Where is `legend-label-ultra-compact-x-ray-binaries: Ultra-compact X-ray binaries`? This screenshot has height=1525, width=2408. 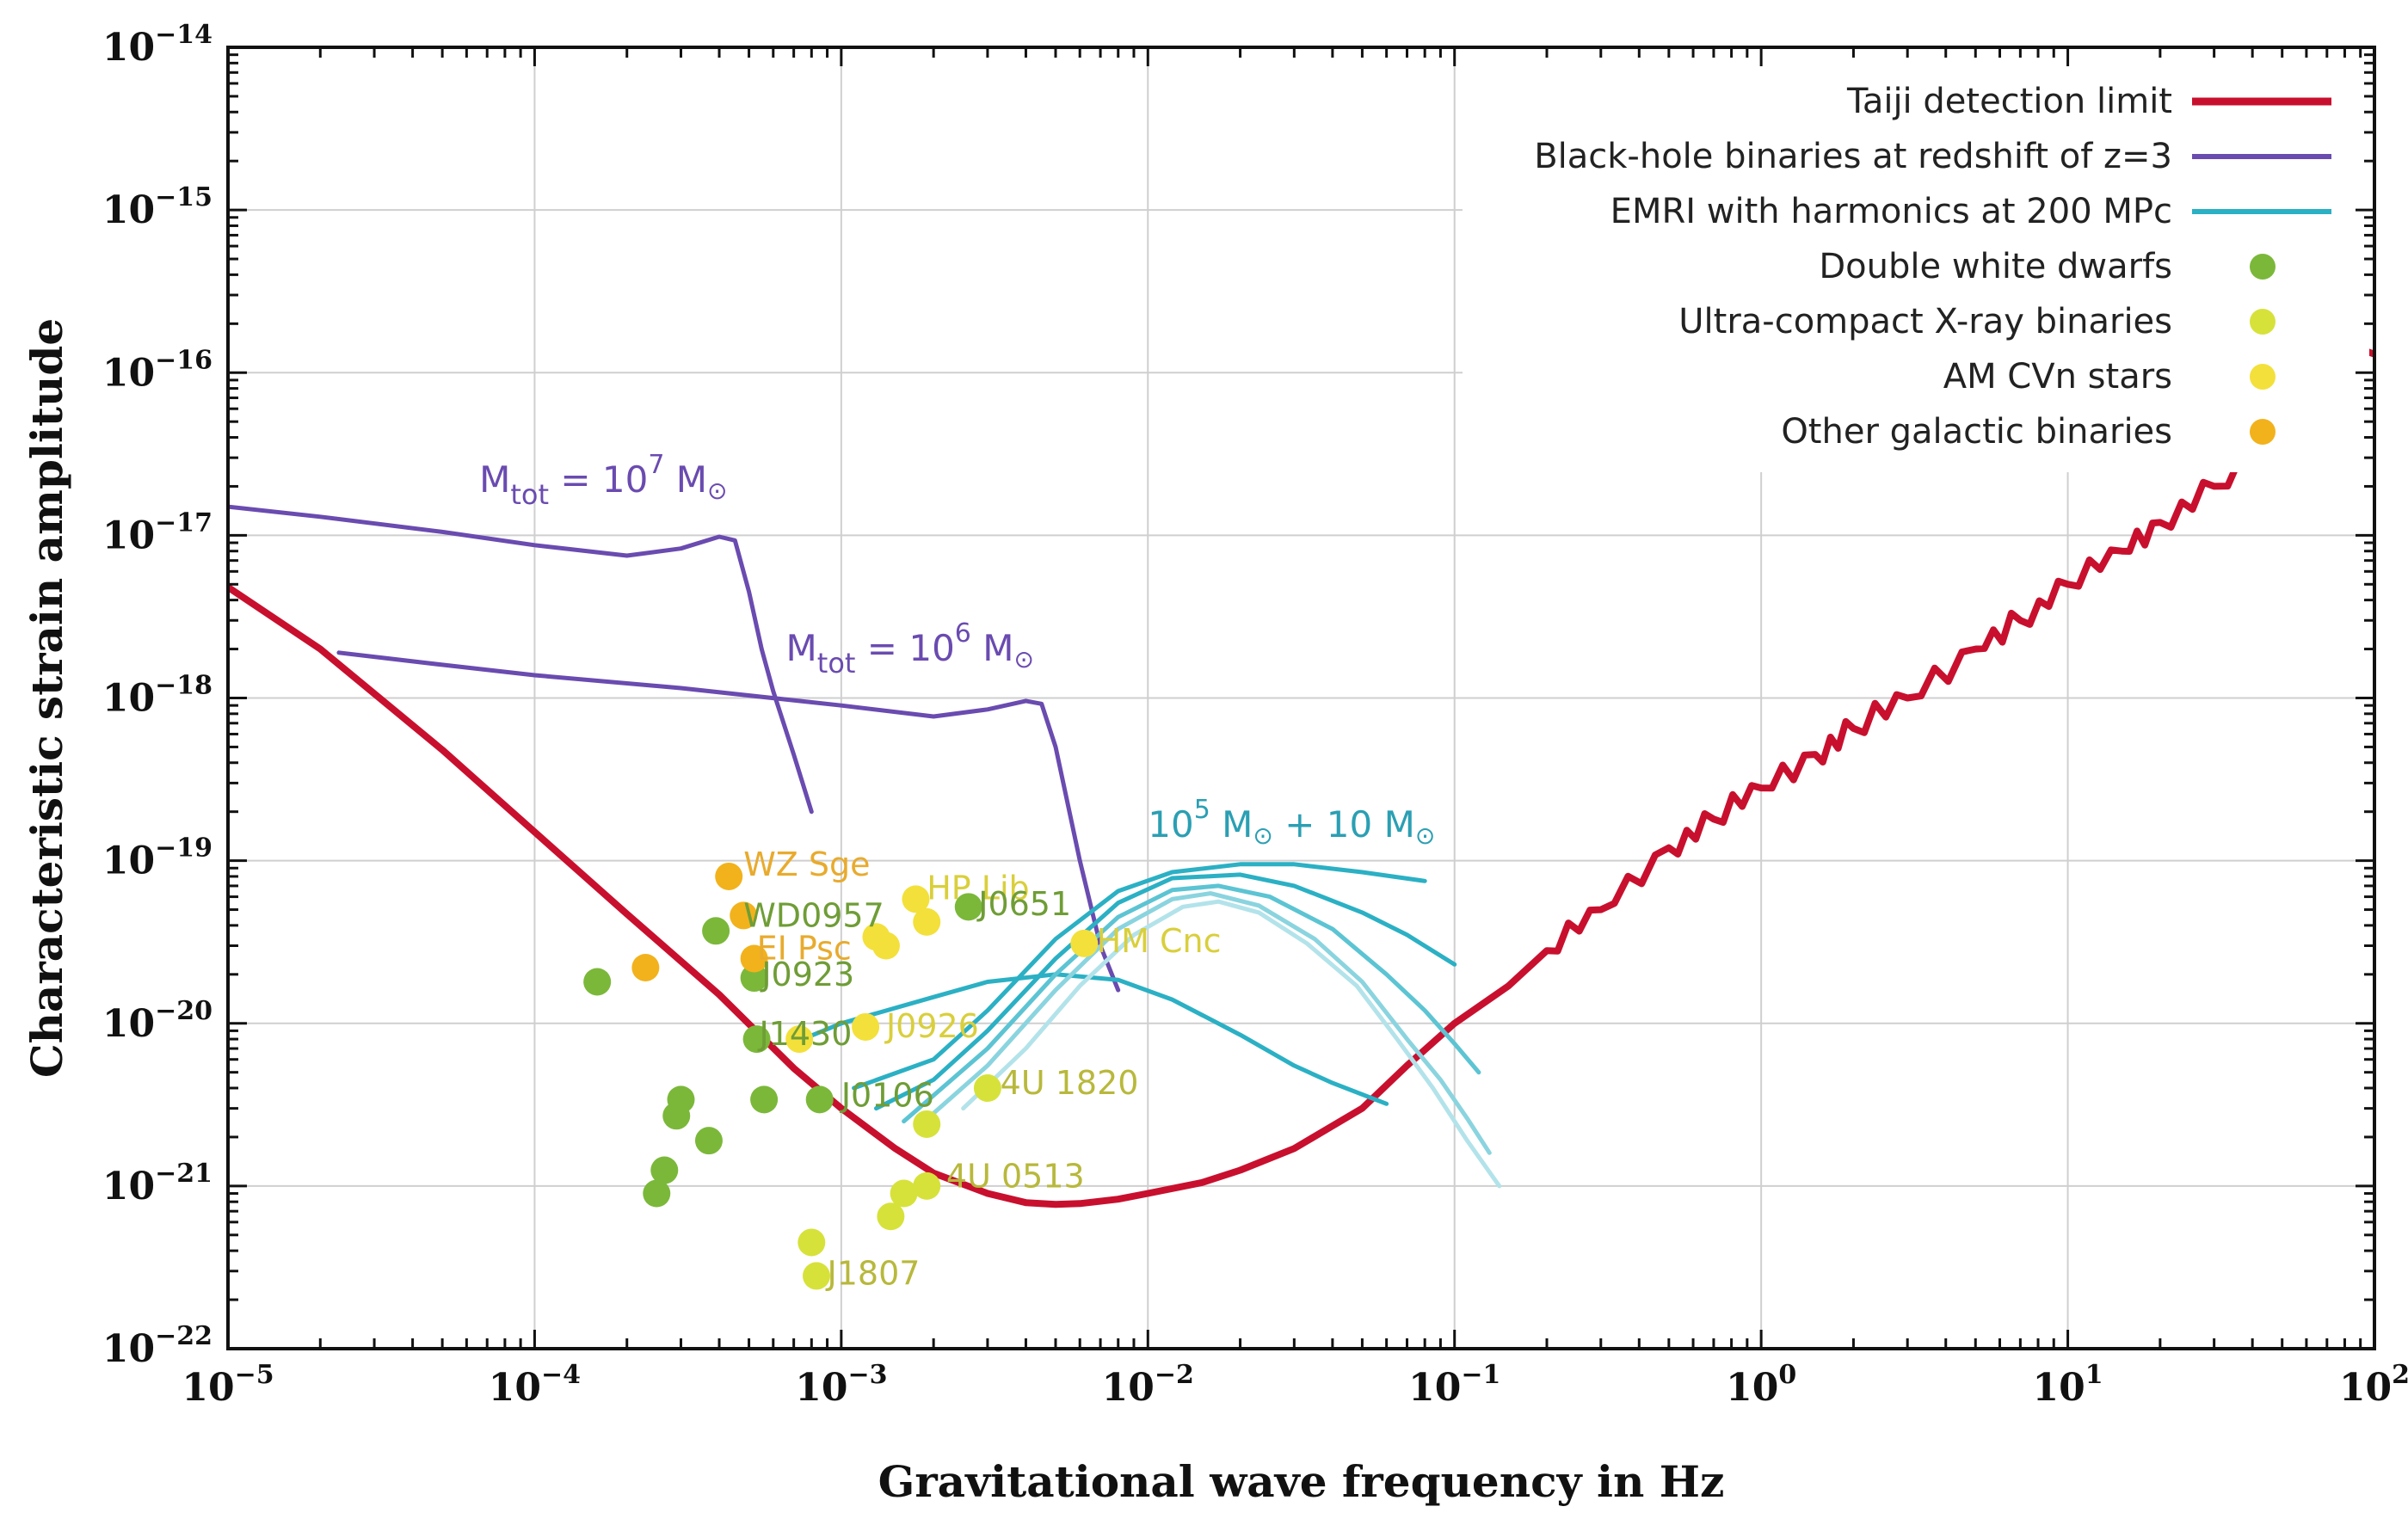
legend-label-ultra-compact-x-ray-binaries: Ultra-compact X-ray binaries is located at coordinates (1925, 322).